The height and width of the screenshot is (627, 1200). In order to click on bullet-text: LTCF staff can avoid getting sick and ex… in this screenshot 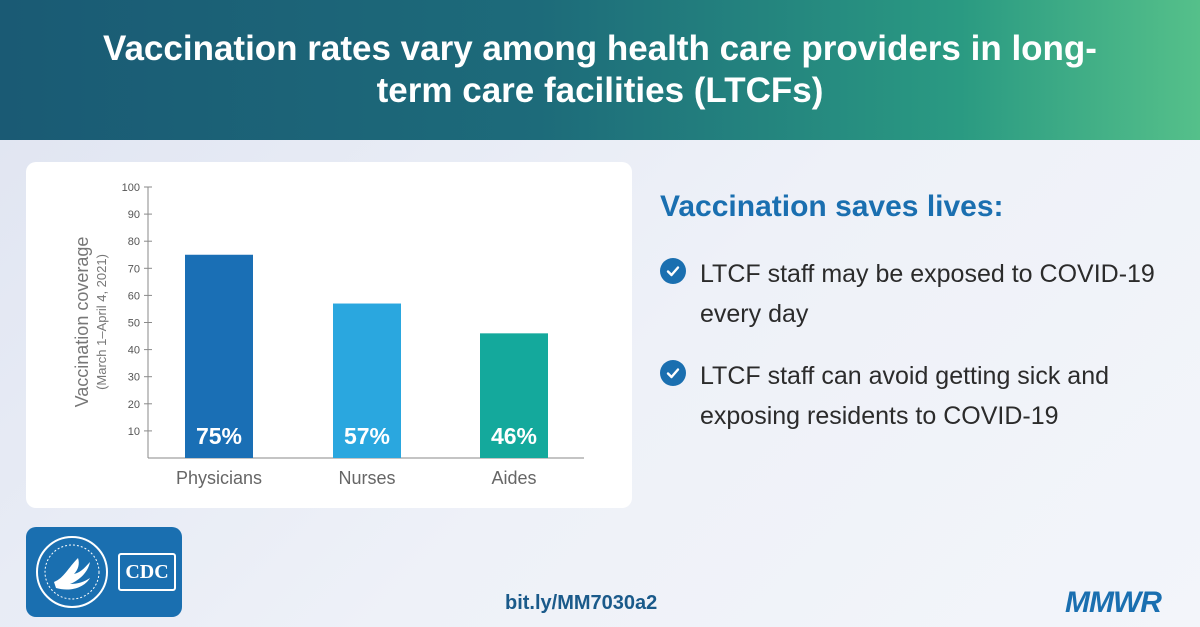, I will do `click(905, 396)`.